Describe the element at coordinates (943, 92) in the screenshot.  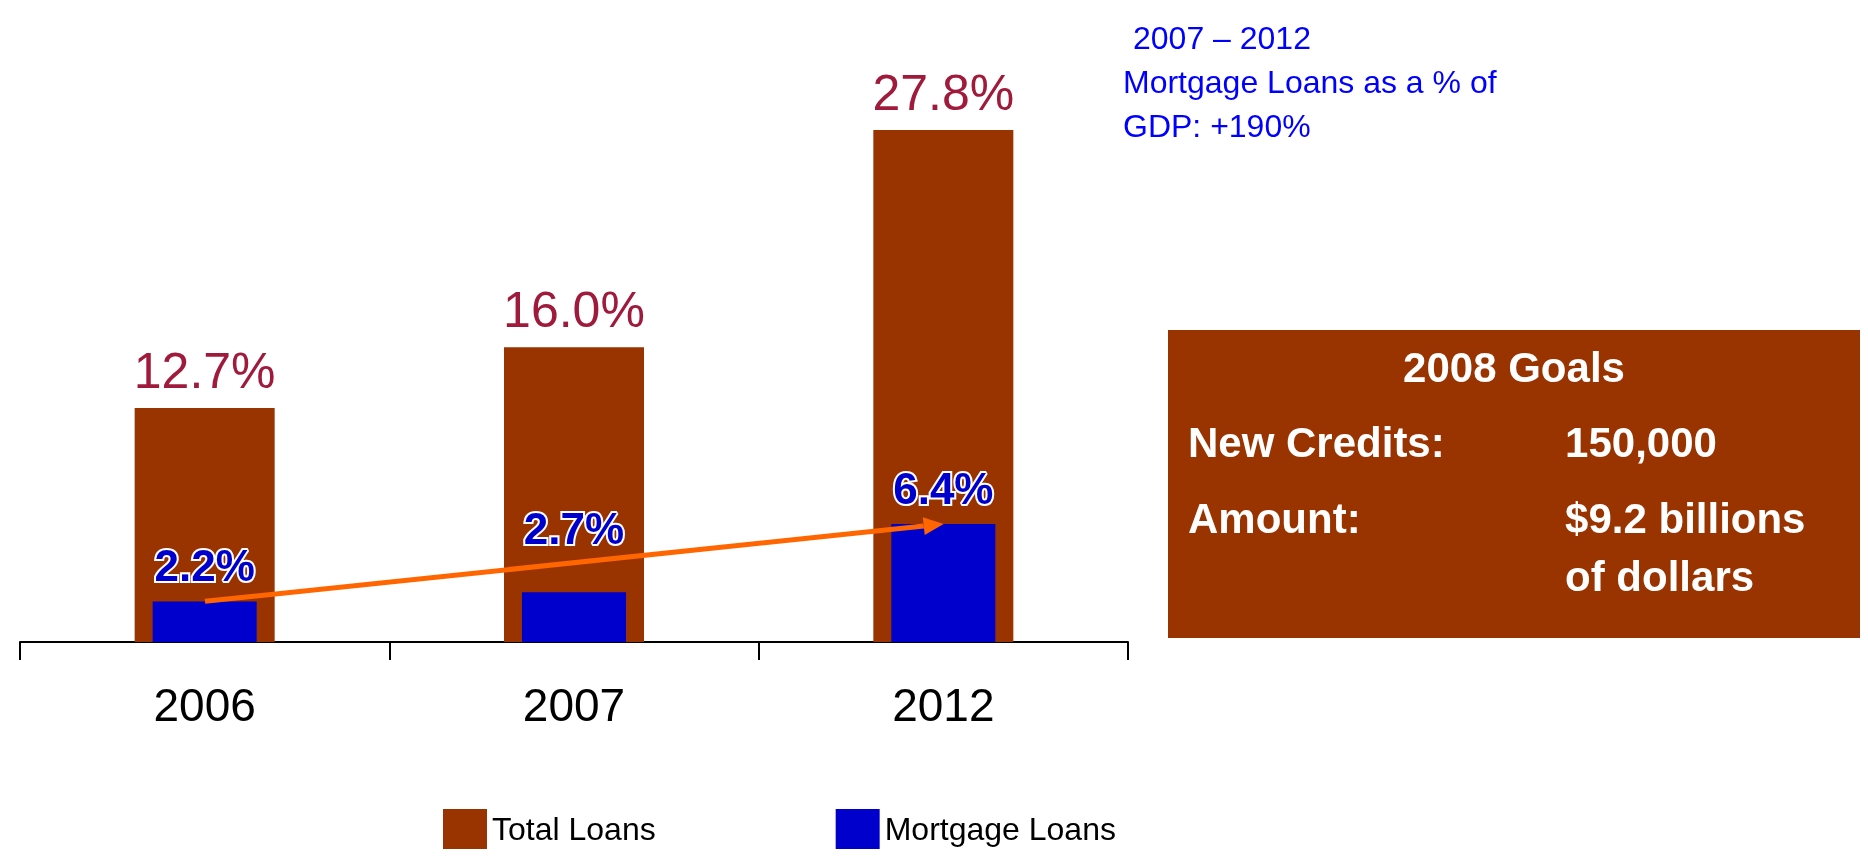
I see `data-label: 27.8%` at that location.